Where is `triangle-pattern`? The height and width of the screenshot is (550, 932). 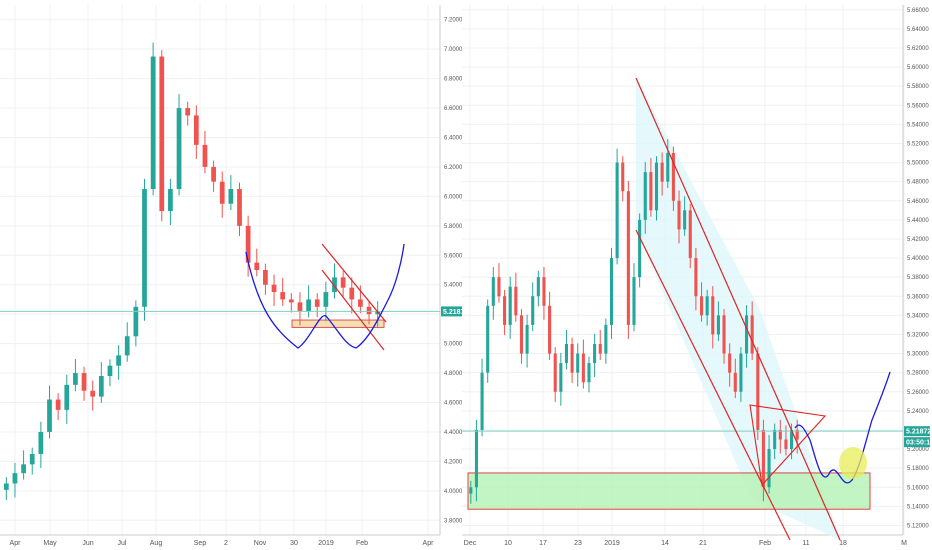 triangle-pattern is located at coordinates (788, 445).